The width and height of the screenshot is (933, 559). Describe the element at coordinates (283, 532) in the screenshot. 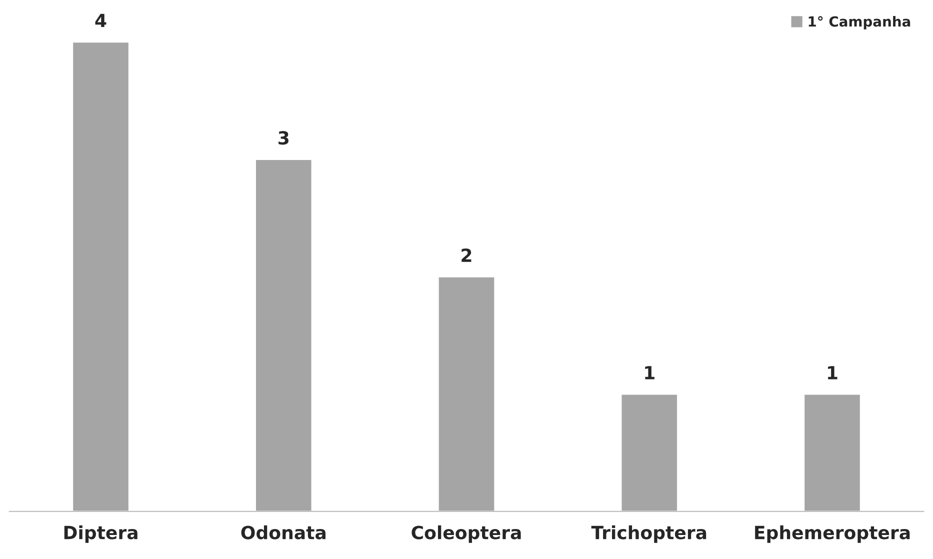

I see `x-tick-label: Odonata` at that location.